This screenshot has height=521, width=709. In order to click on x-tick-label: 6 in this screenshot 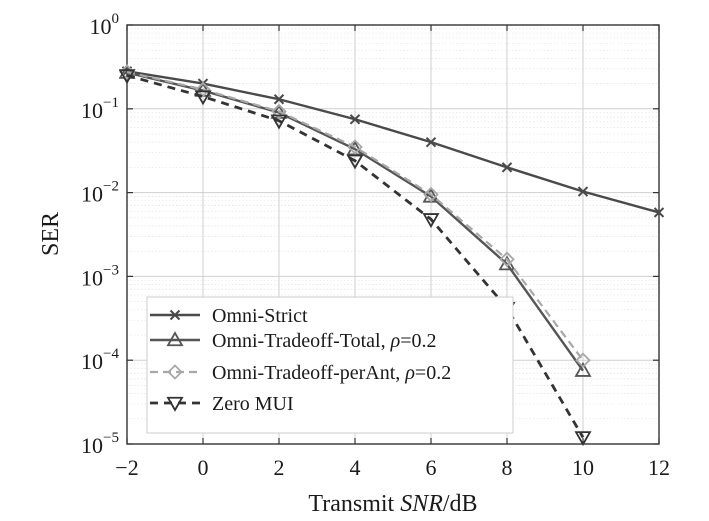, I will do `click(431, 467)`.